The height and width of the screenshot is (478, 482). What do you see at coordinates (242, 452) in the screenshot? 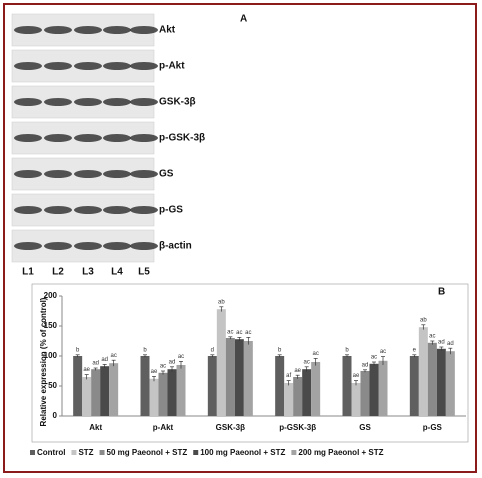
I see `legend-label: 100 mg Paeonol + STZ` at bounding box center [242, 452].